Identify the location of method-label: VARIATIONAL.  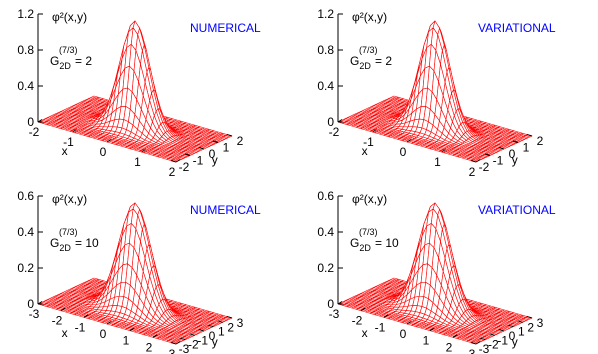
(517, 210).